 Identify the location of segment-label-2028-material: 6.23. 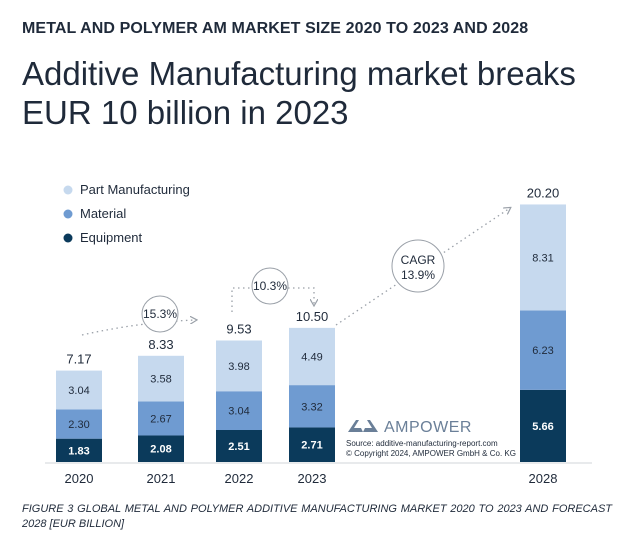
(542, 351).